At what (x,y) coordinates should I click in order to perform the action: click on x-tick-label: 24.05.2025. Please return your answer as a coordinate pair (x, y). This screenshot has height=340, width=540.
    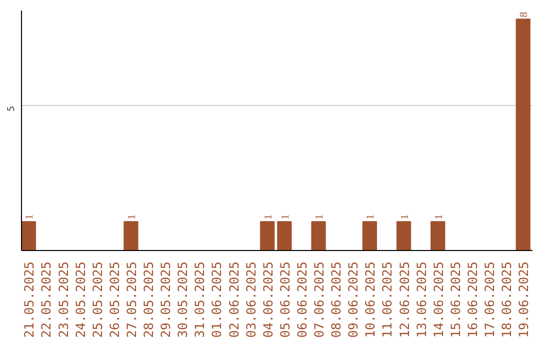
    Looking at the image, I should click on (80, 299).